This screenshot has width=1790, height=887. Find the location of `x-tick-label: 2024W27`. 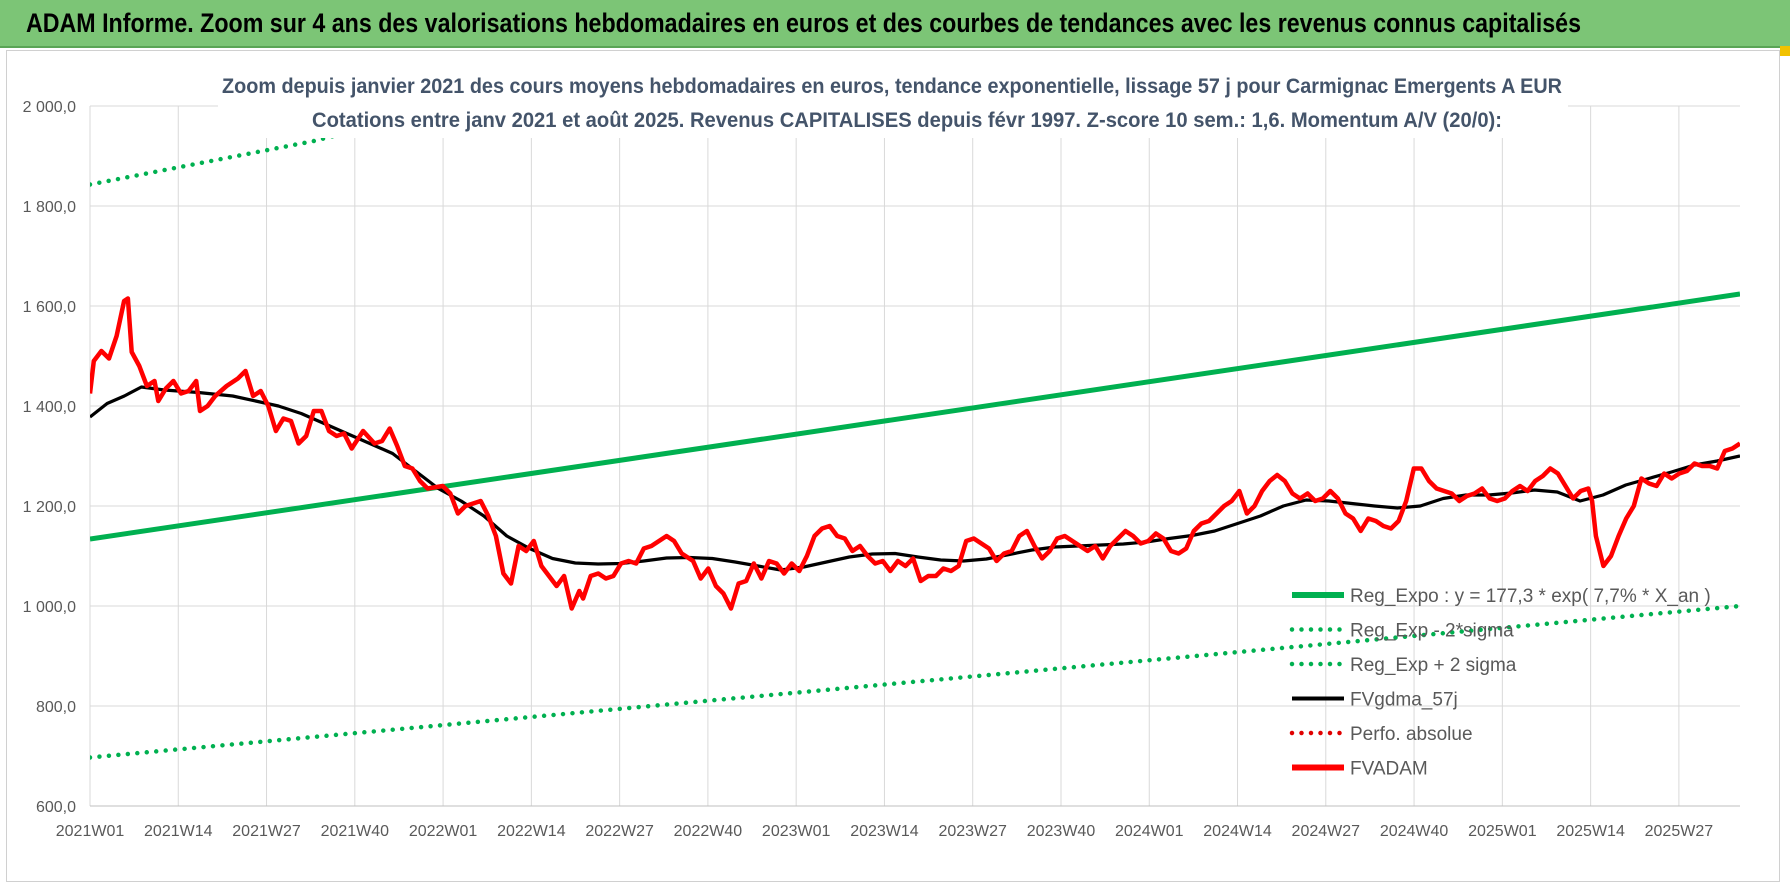

x-tick-label: 2024W27 is located at coordinates (1326, 831).